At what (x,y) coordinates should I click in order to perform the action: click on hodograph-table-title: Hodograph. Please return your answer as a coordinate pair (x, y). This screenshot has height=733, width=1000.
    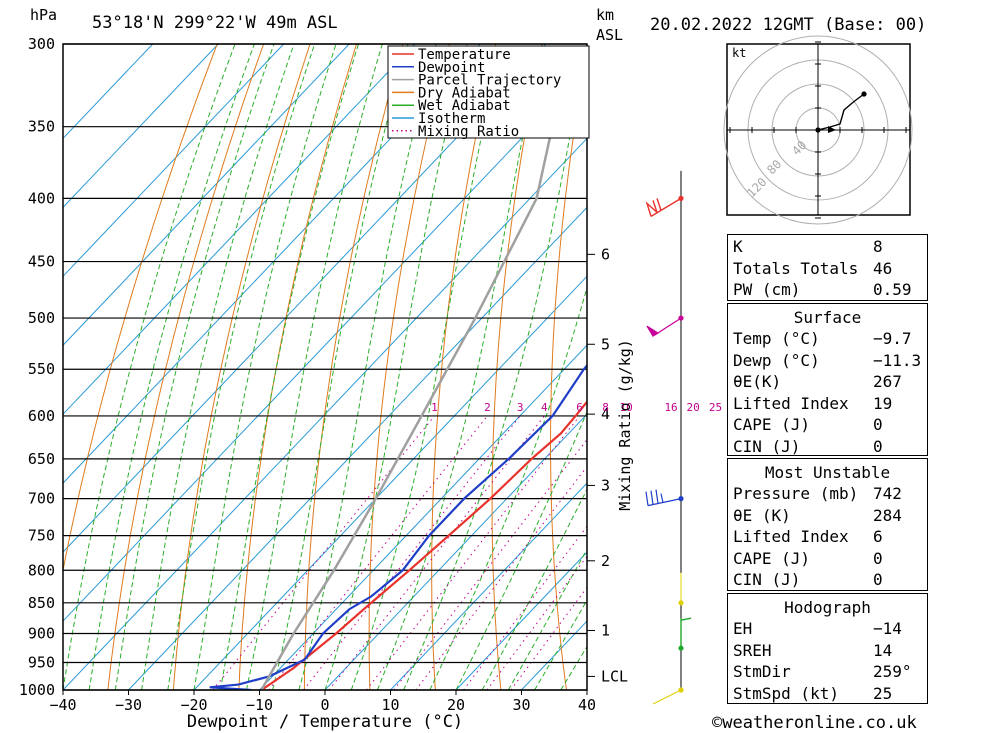
    Looking at the image, I should click on (827, 607).